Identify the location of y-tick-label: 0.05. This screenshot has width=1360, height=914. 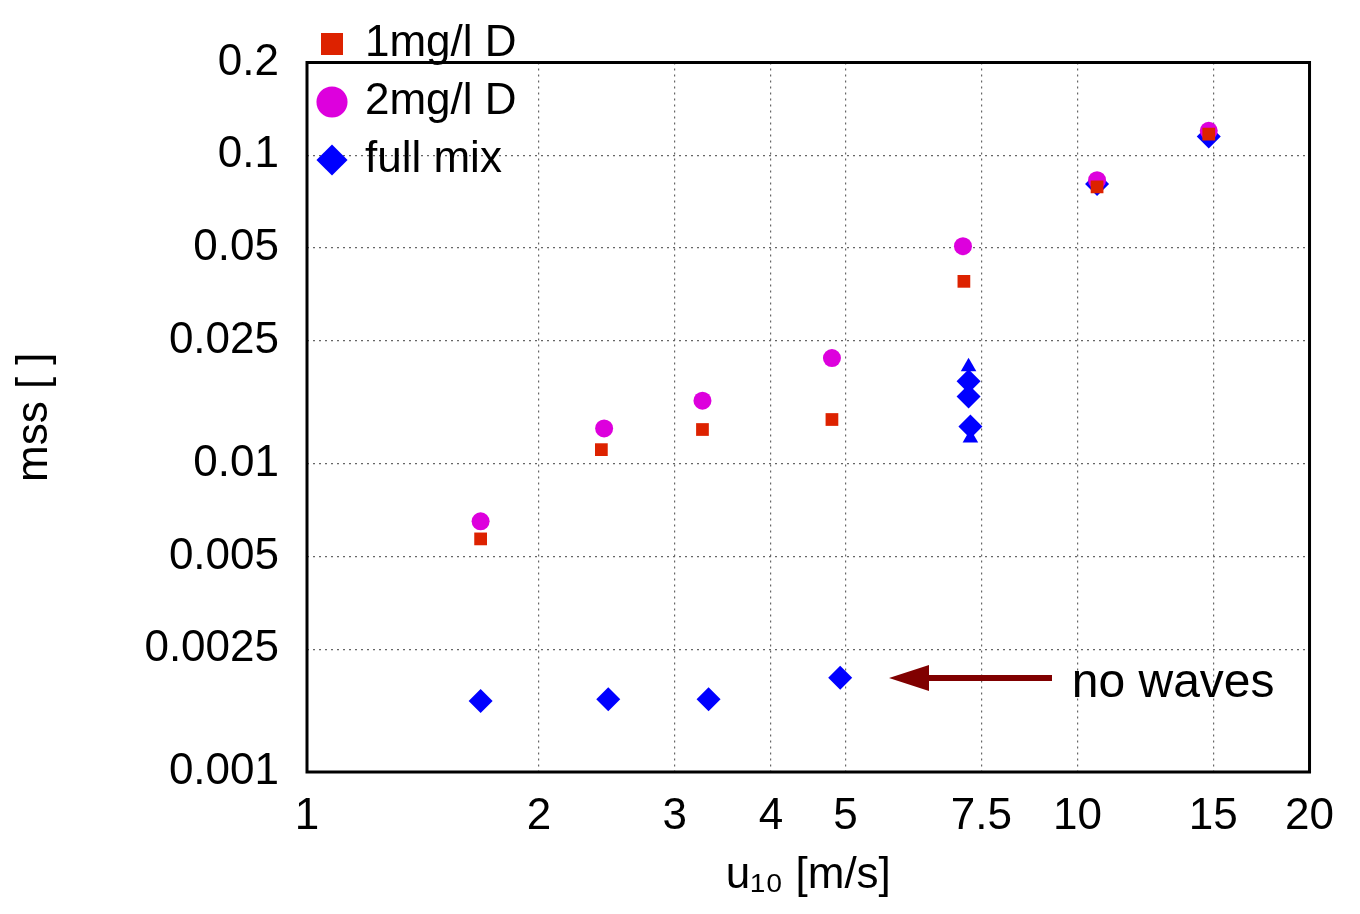
(236, 245).